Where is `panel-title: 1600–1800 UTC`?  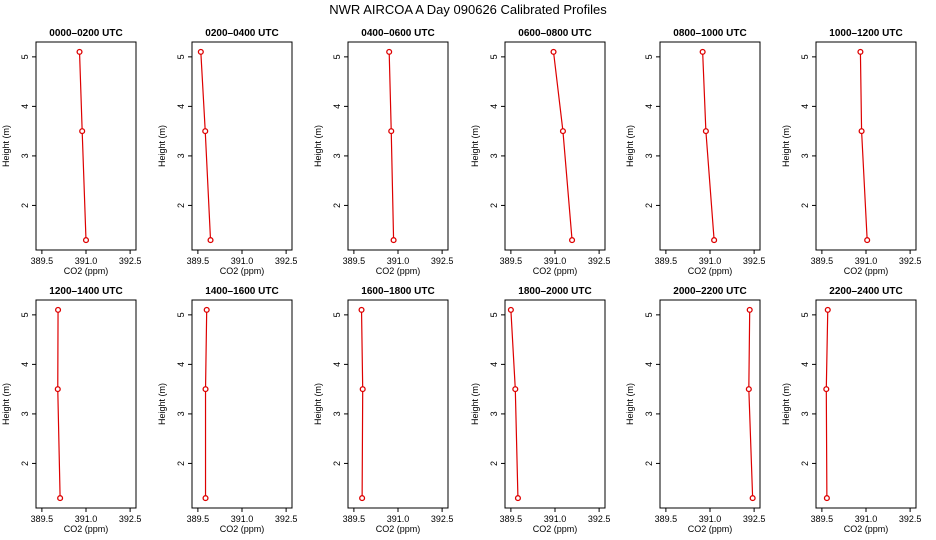 panel-title: 1600–1800 UTC is located at coordinates (397, 291).